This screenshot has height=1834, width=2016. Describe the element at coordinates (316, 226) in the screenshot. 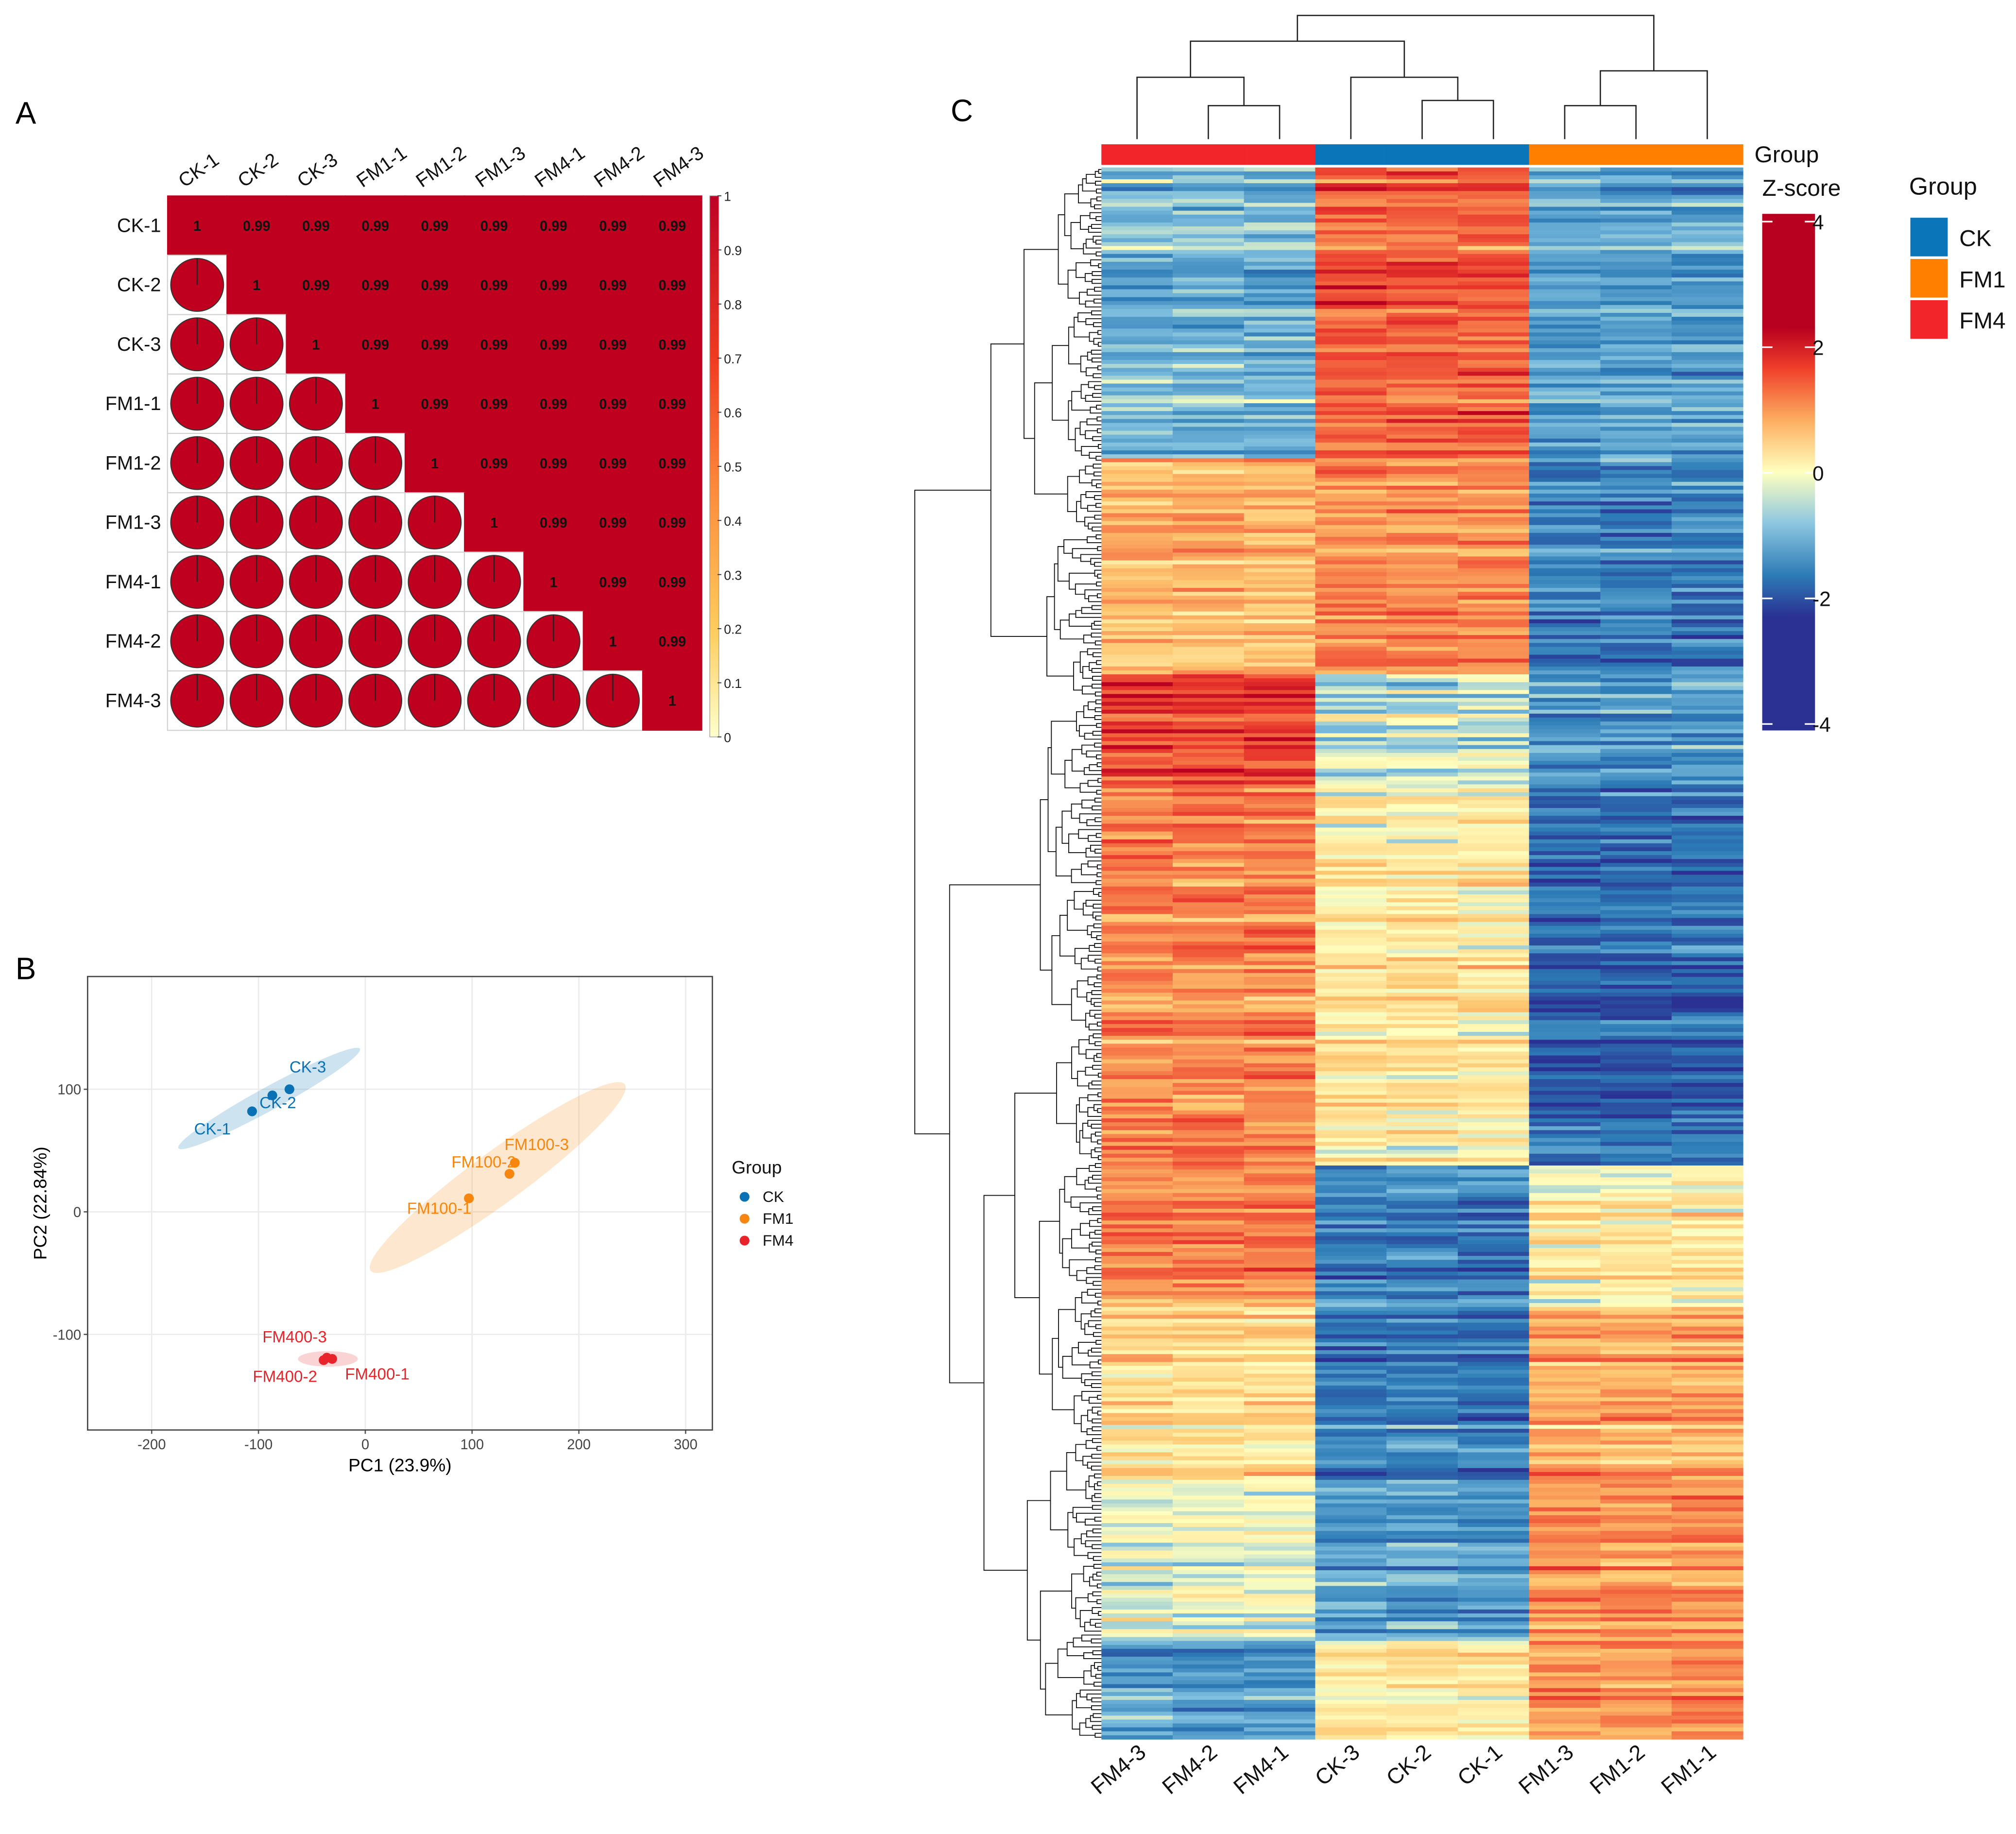

I see `corr-value: 0.99` at that location.